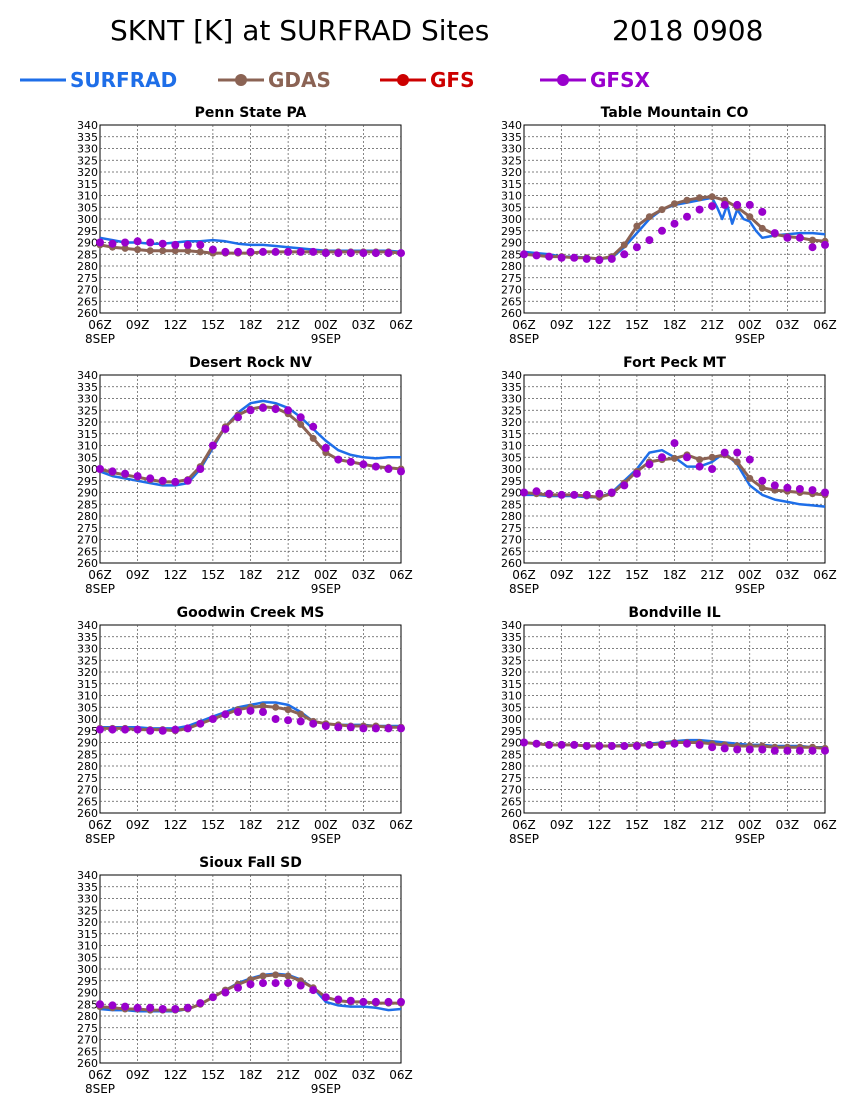  Describe the element at coordinates (563, 80) in the screenshot. I see `legend-marker` at that location.